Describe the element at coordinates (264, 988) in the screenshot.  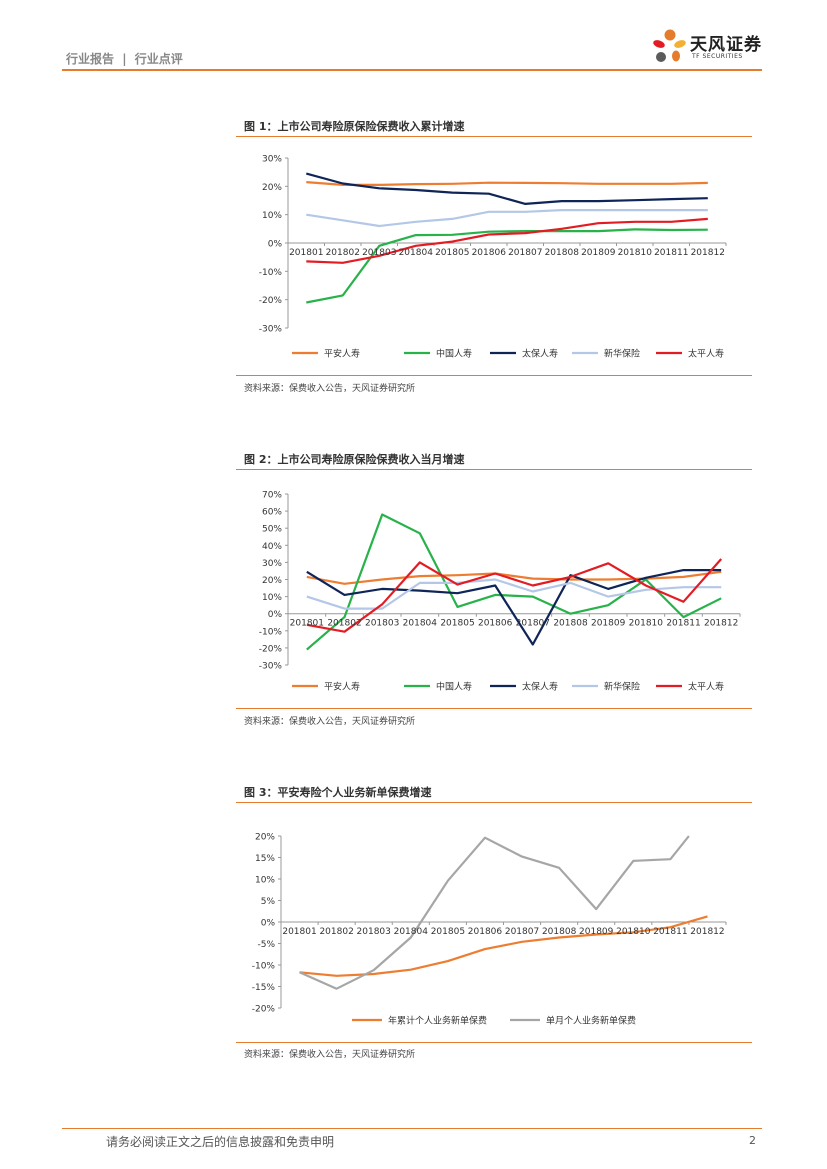
I see `y-tick-label: -15%` at that location.